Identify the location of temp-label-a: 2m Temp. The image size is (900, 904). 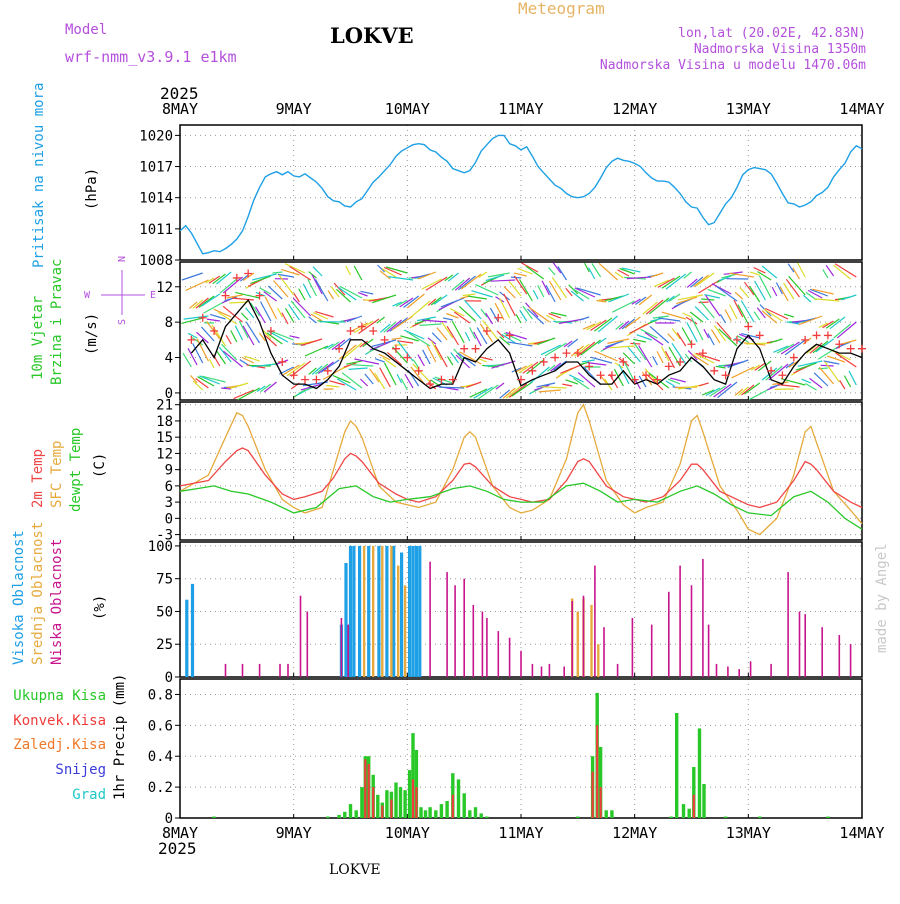
(38, 478).